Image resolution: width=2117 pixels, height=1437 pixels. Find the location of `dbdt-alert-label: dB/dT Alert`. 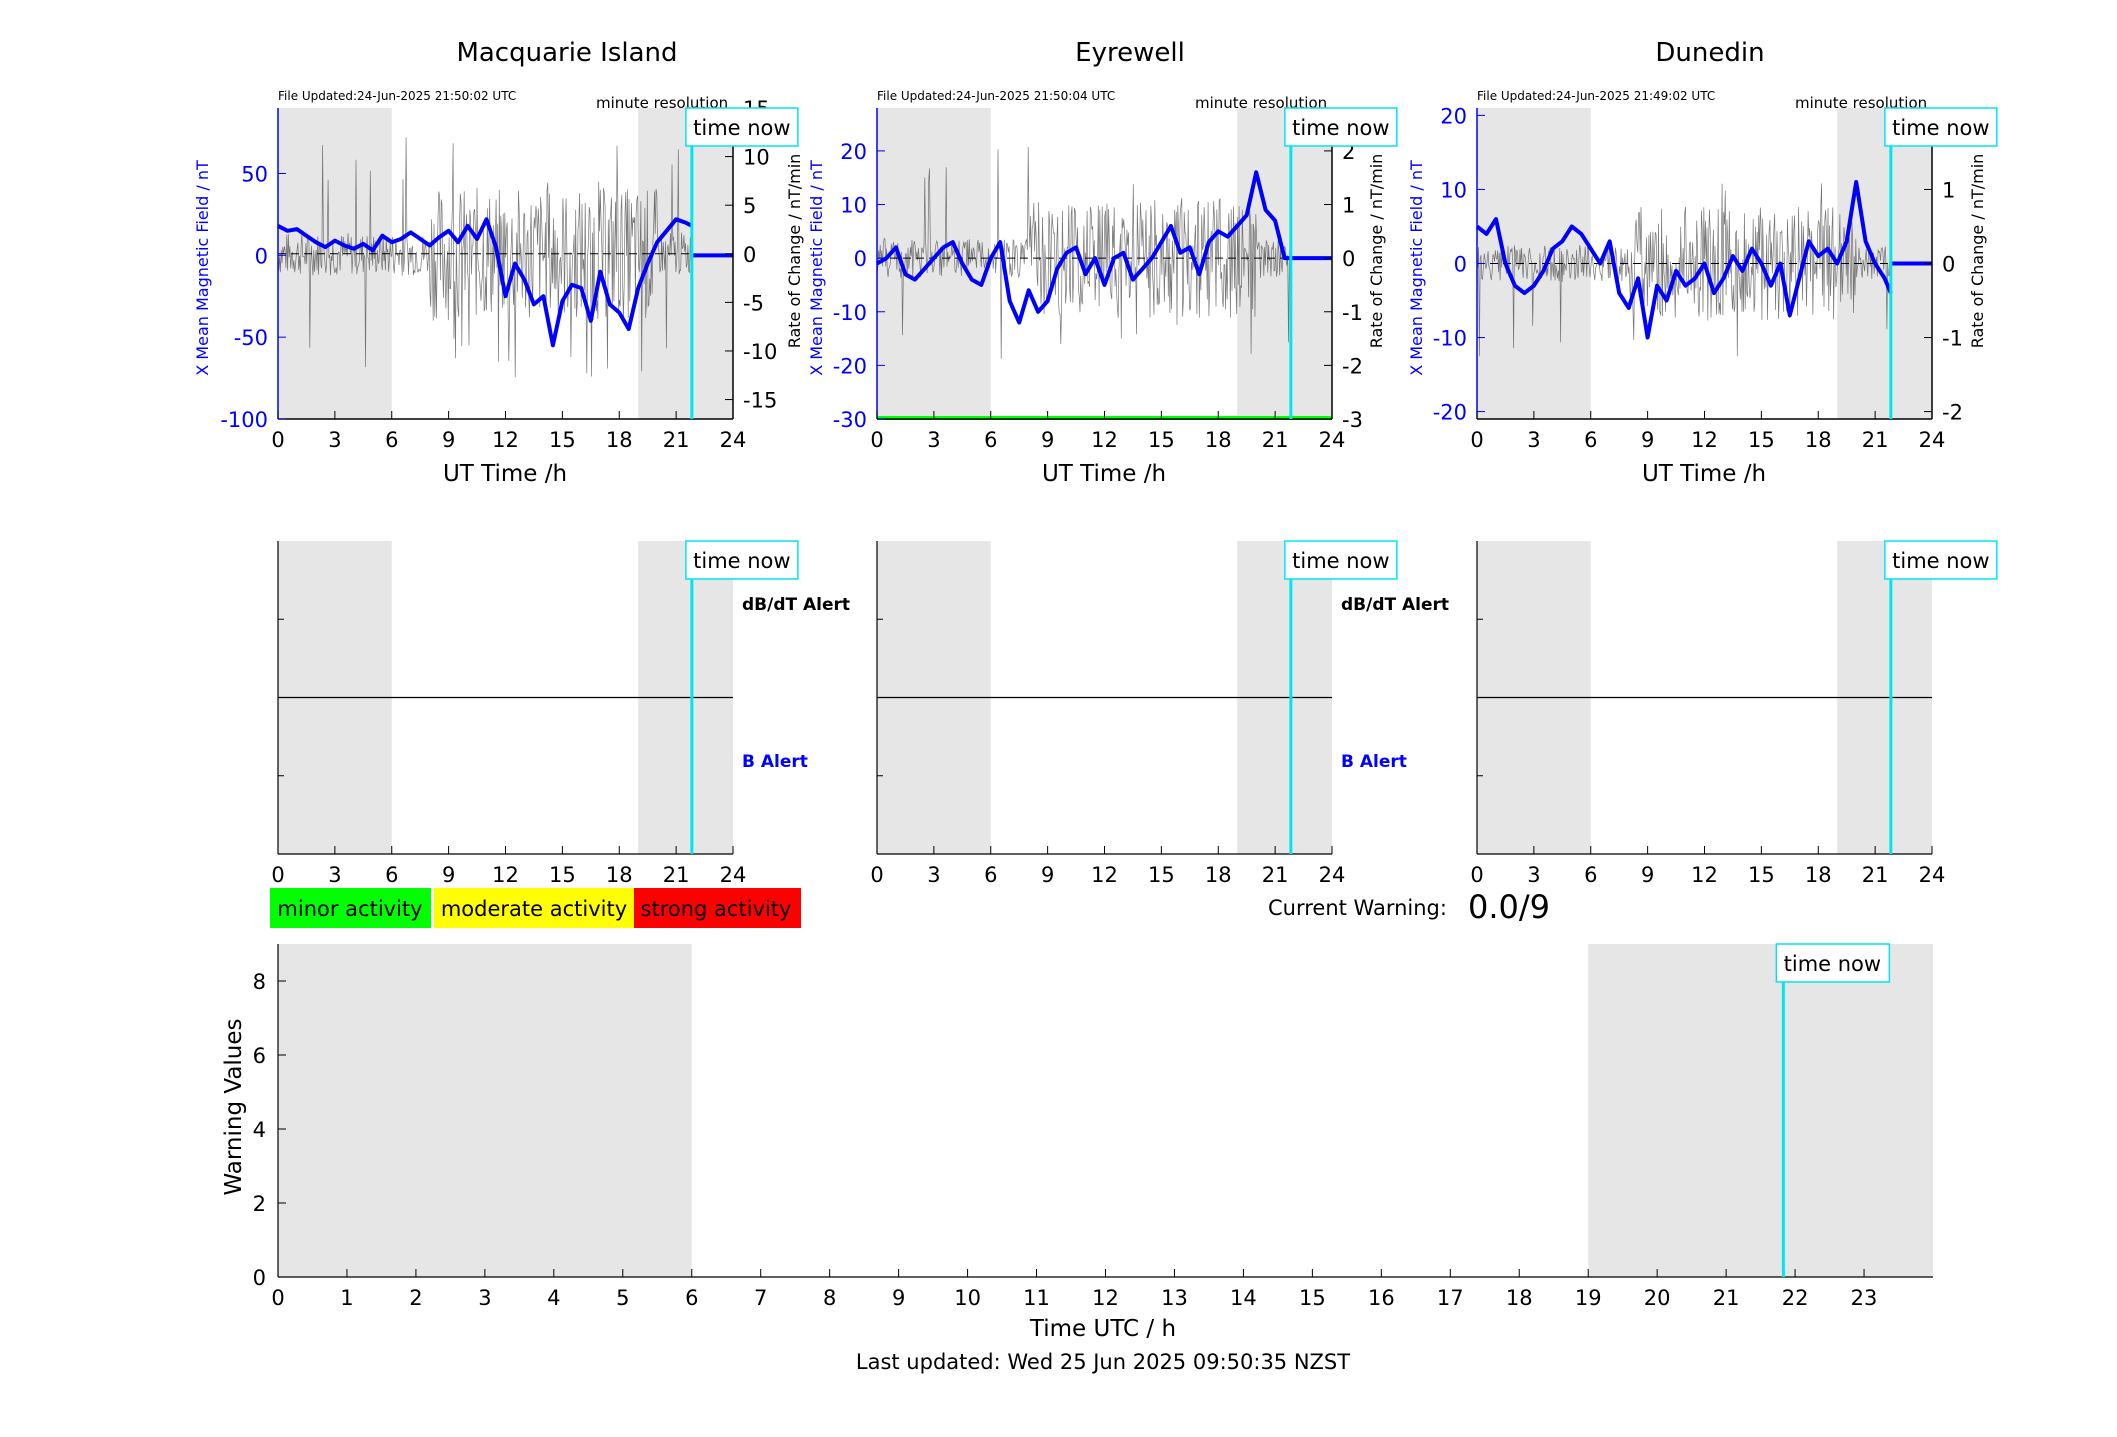

dbdt-alert-label: dB/dT Alert is located at coordinates (1395, 605).